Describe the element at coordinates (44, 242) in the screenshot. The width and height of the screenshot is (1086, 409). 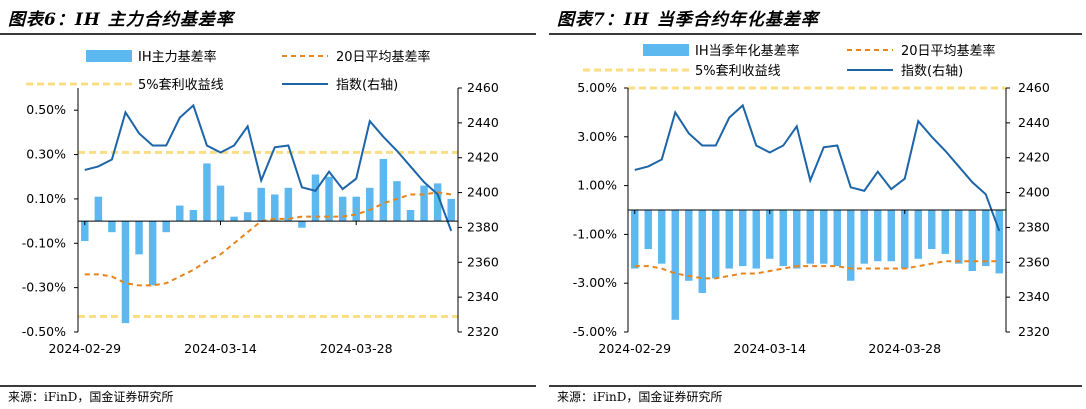
I see `y-tick-label-left: -0.10%` at that location.